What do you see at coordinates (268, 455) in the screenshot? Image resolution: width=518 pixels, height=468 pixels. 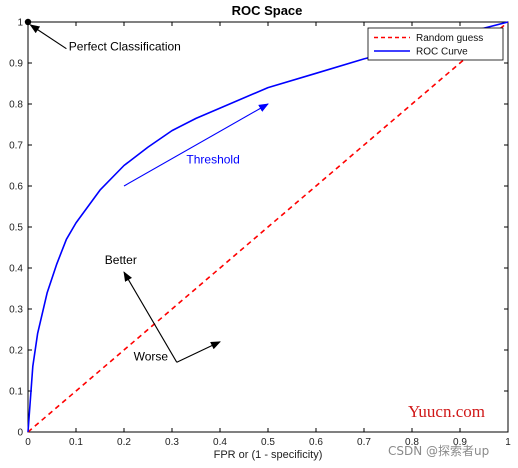 I see `x-axis-label: FPR or (1 - specificity)` at bounding box center [268, 455].